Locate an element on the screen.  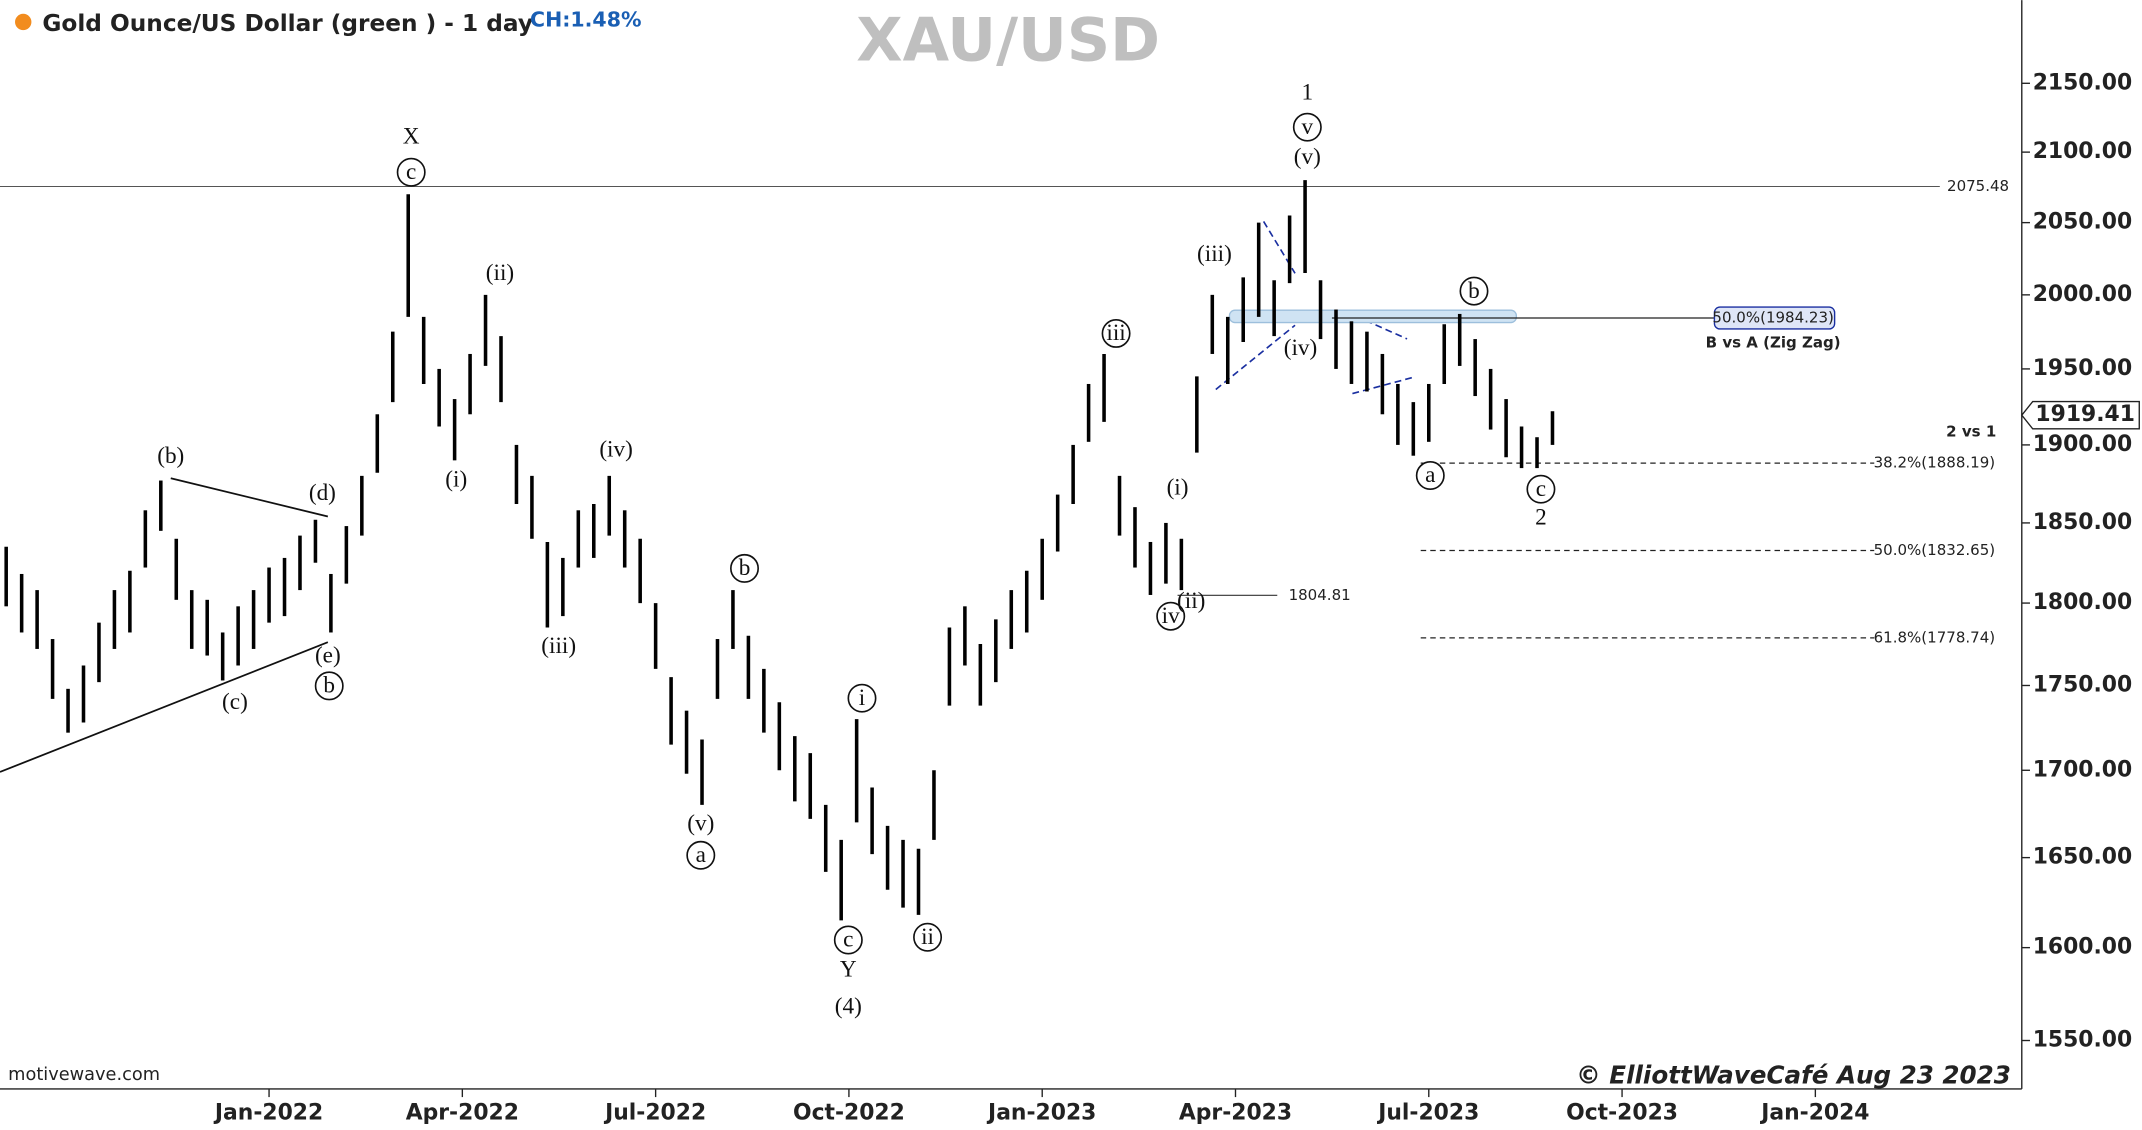
change: CH:1.48% is located at coordinates (585, 20).